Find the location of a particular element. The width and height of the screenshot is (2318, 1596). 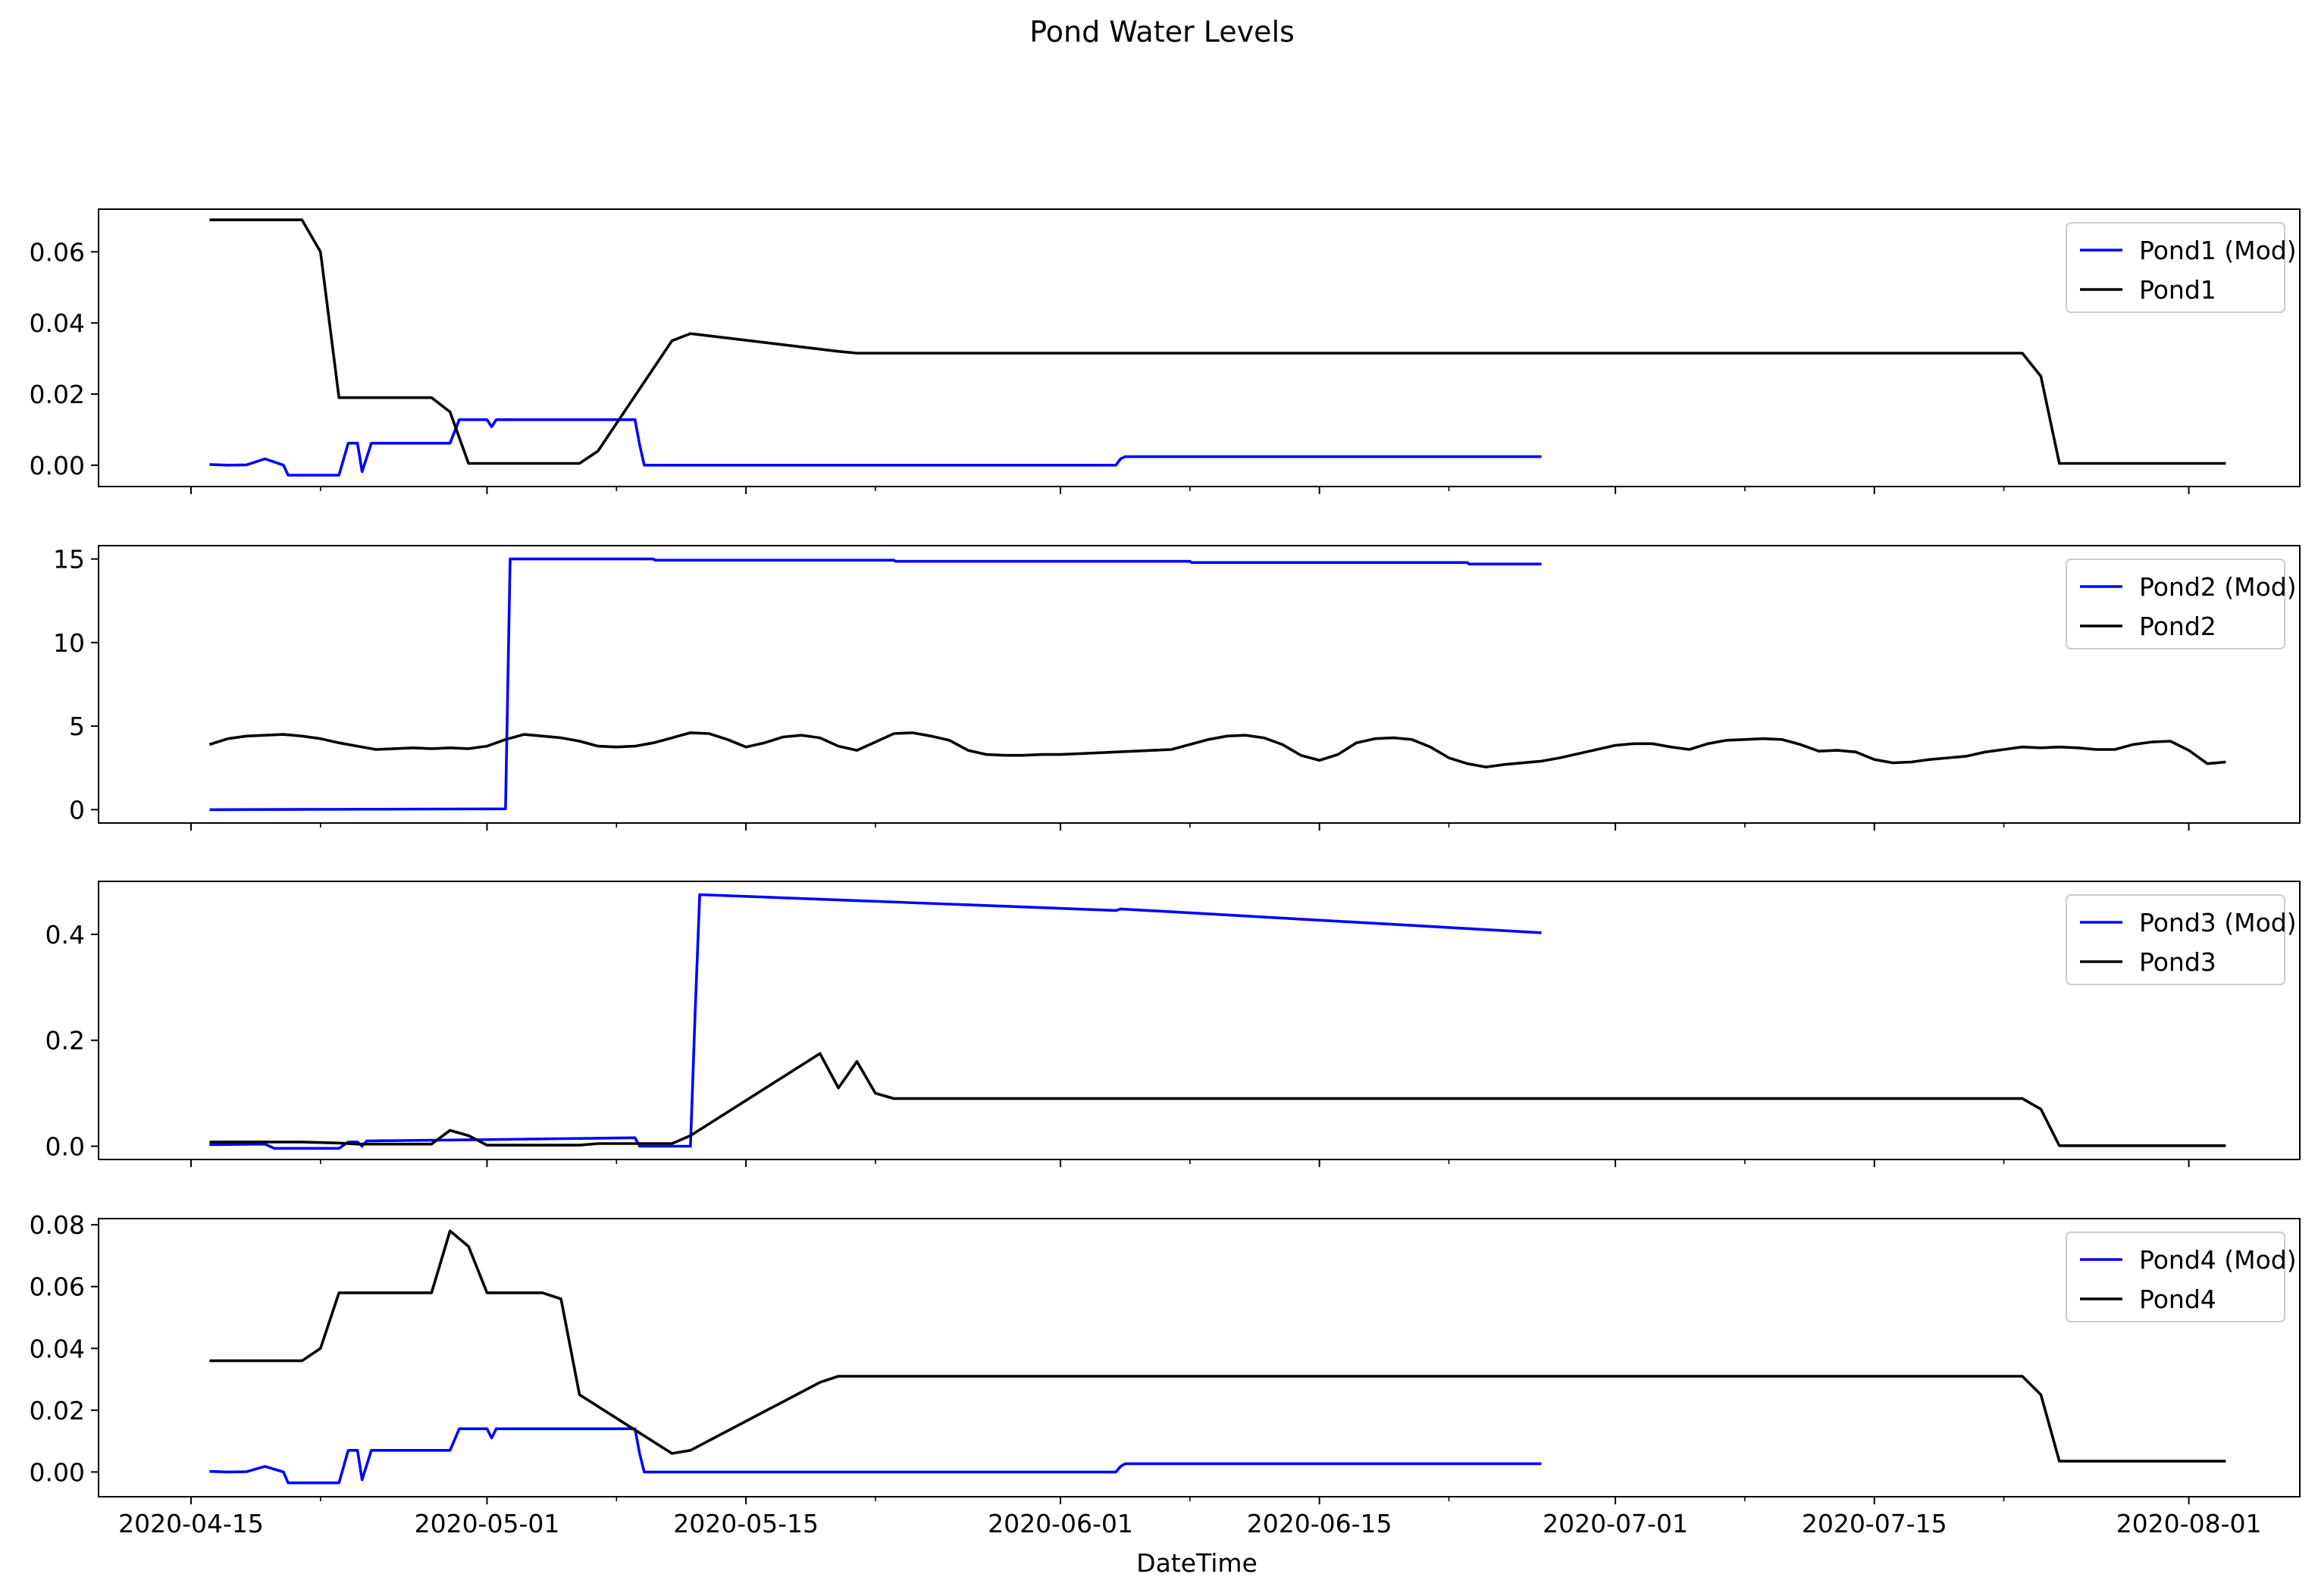

chart-title: Pond Water Levels is located at coordinates (1162, 32).